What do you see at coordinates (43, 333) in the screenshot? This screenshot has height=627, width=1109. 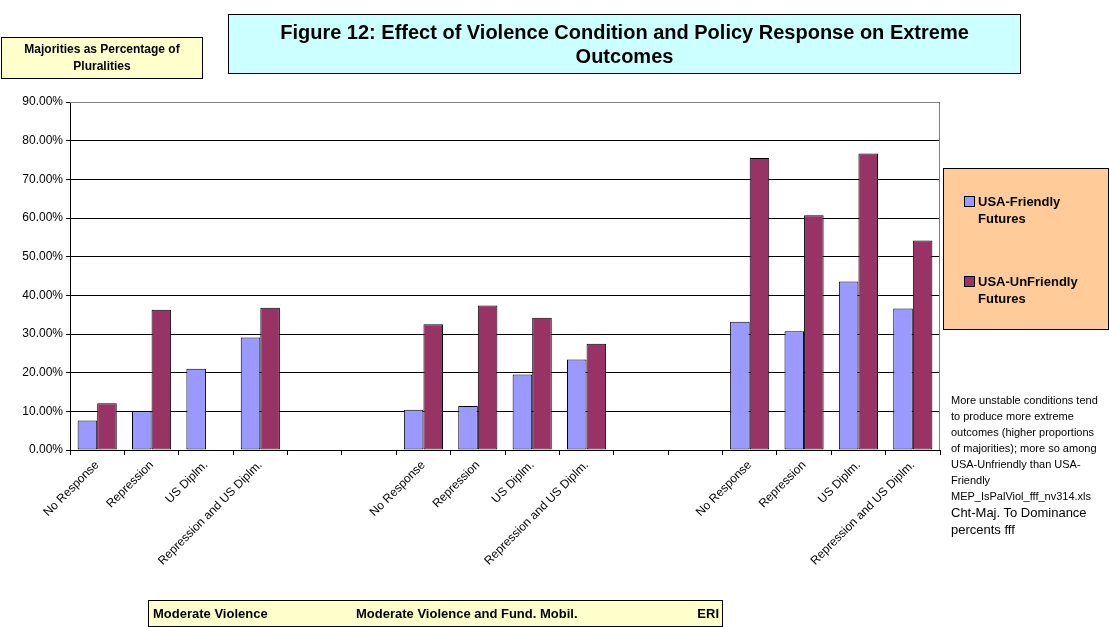 I see `y-tick-label: 30.00%` at bounding box center [43, 333].